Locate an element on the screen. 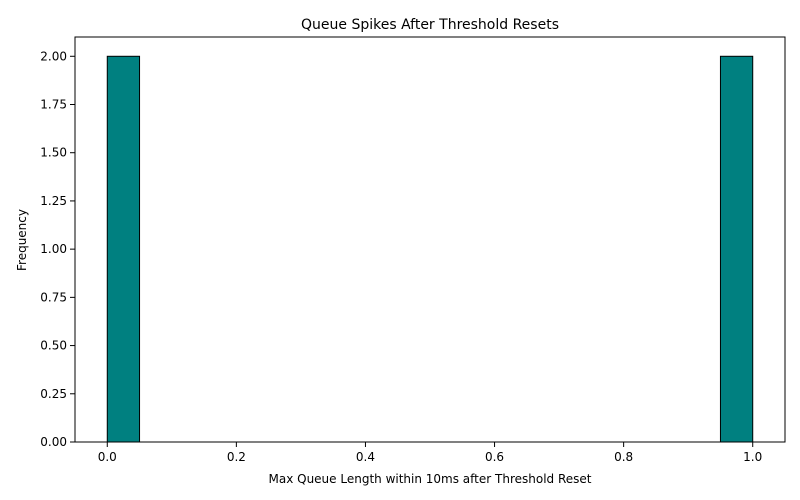 The height and width of the screenshot is (500, 800). x-tick-label: 1.0 is located at coordinates (752, 457).